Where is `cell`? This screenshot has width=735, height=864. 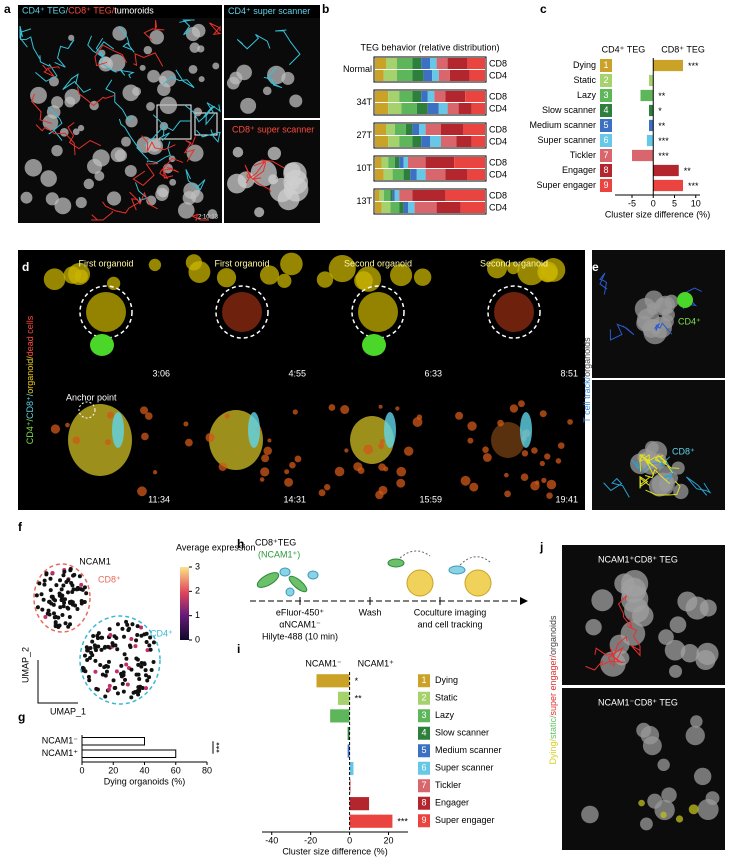
cell is located at coordinates (396, 563).